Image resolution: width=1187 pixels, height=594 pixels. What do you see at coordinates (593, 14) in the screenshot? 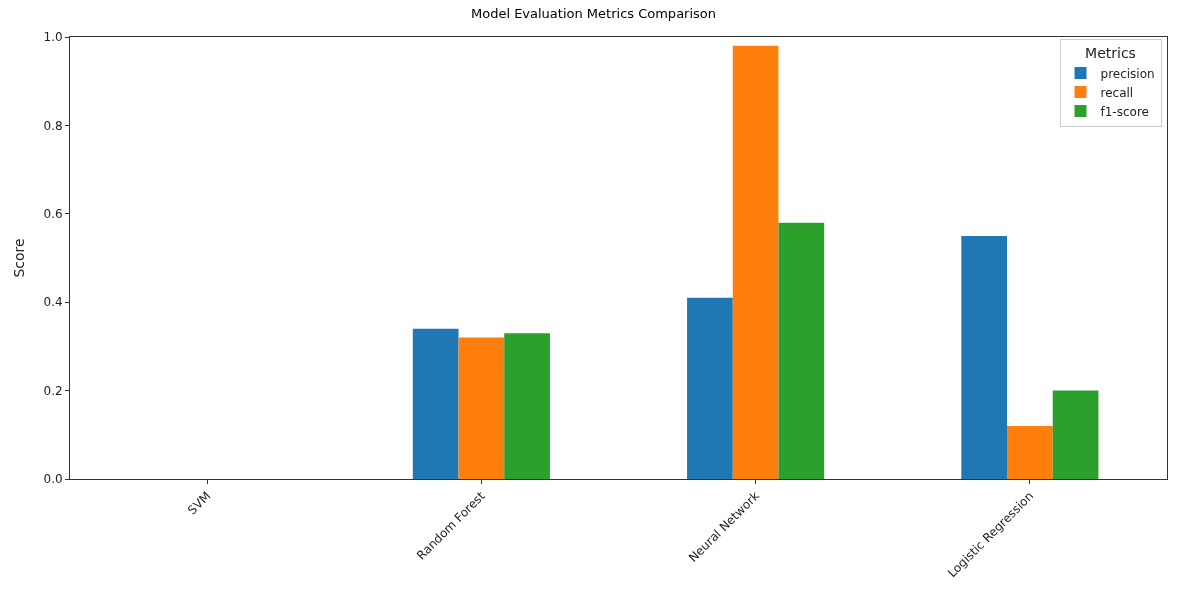
I see `chart-title: Model Evaluation Metrics Comparison` at bounding box center [593, 14].